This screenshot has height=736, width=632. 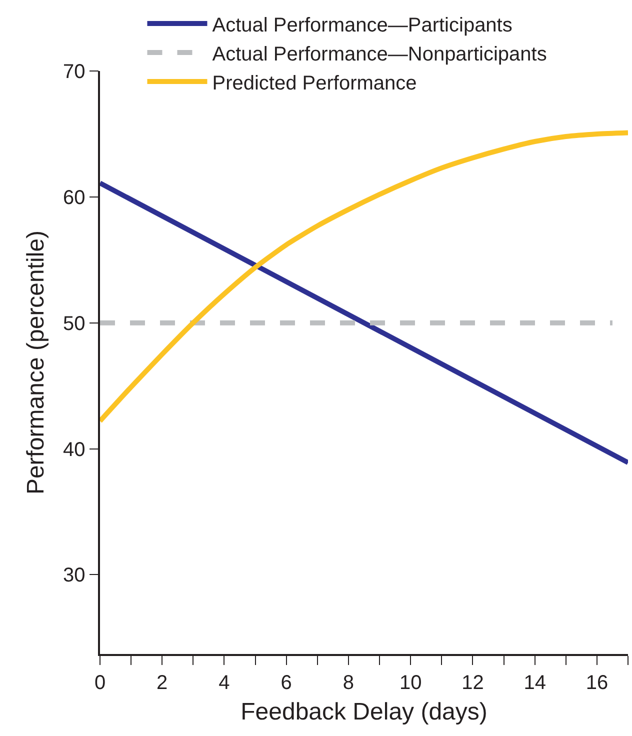 I want to click on x-tick-label: 0, so click(x=100, y=683).